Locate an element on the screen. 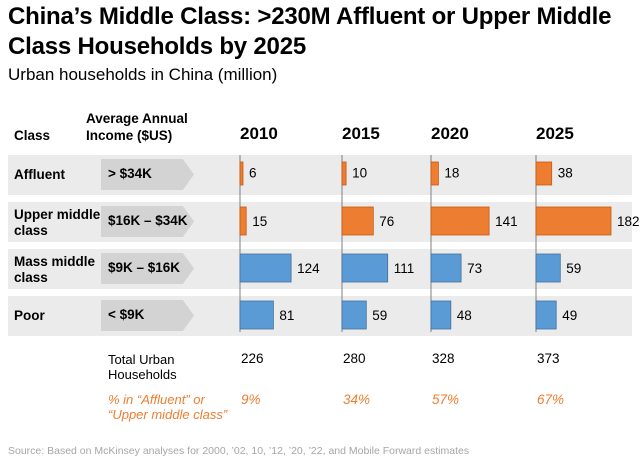  bar-mass-middle-2010 is located at coordinates (265, 268).